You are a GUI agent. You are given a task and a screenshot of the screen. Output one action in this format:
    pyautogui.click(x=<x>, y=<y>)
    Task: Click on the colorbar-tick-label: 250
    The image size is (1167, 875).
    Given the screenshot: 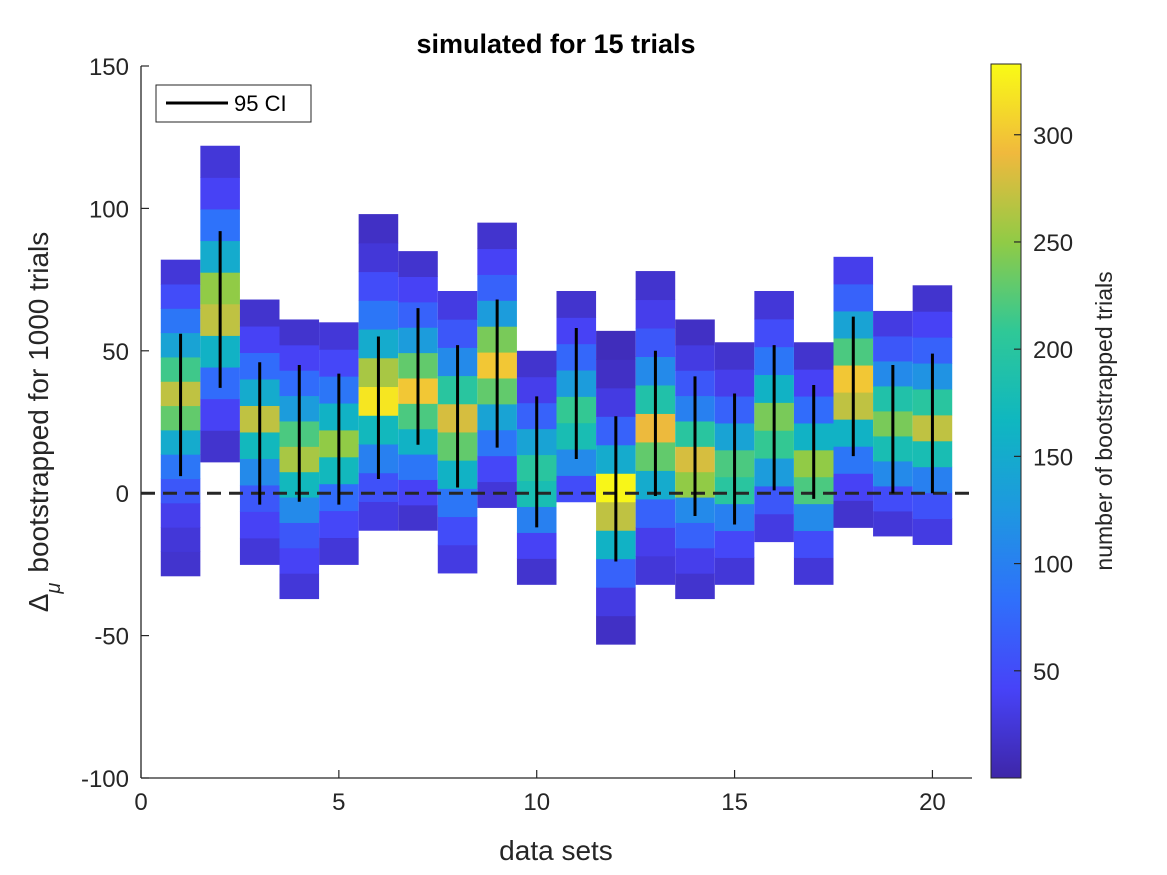 What is the action you would take?
    pyautogui.click(x=1053, y=243)
    